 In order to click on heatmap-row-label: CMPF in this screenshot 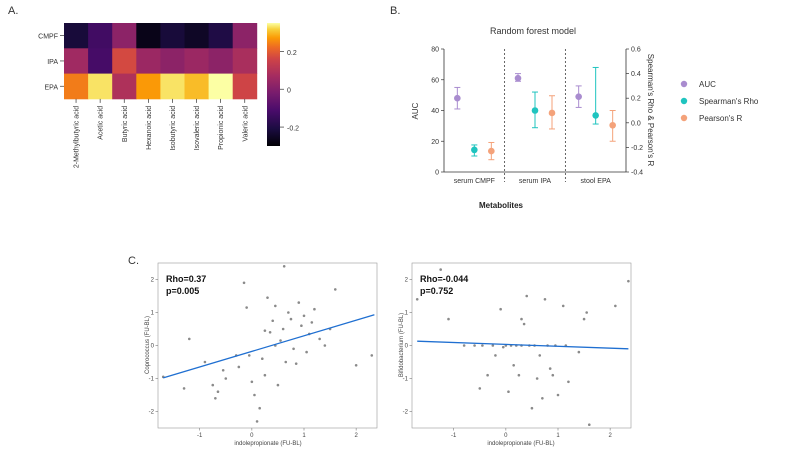, I will do `click(48, 37)`.